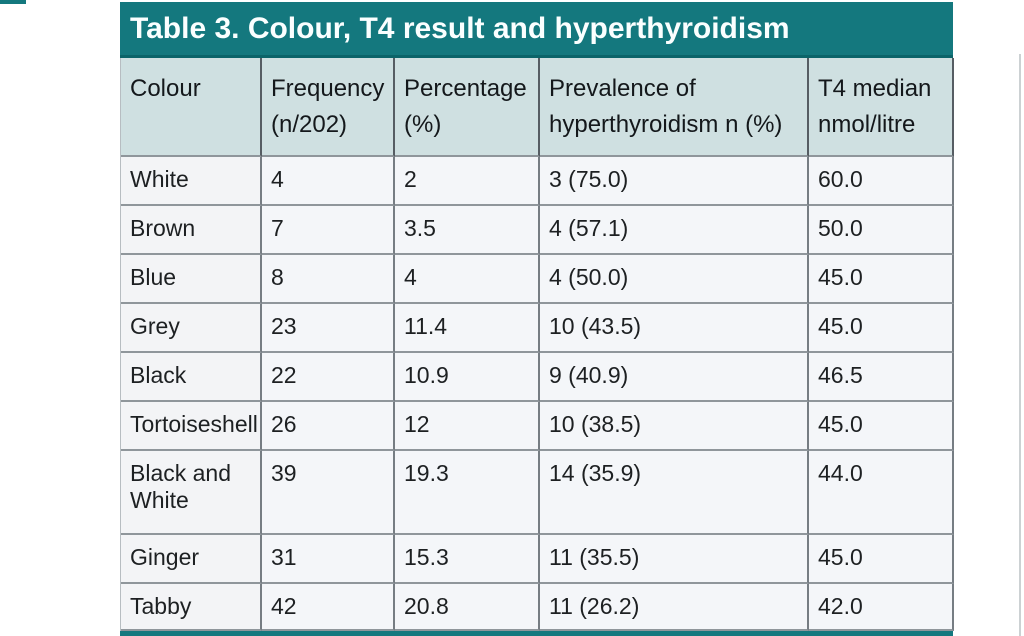 This screenshot has height=636, width=1024. What do you see at coordinates (328, 426) in the screenshot?
I see `data-cell: 26` at bounding box center [328, 426].